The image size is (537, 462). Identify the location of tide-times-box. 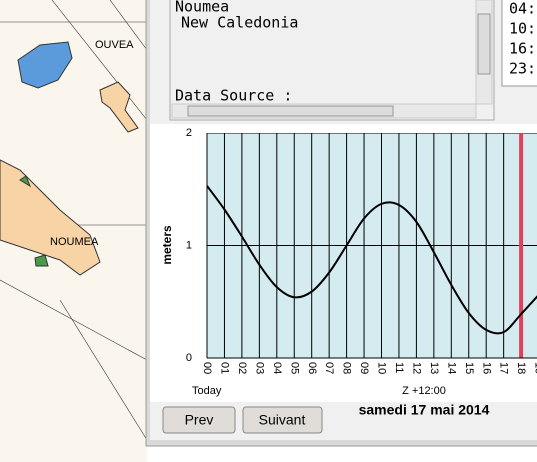
(519, 43).